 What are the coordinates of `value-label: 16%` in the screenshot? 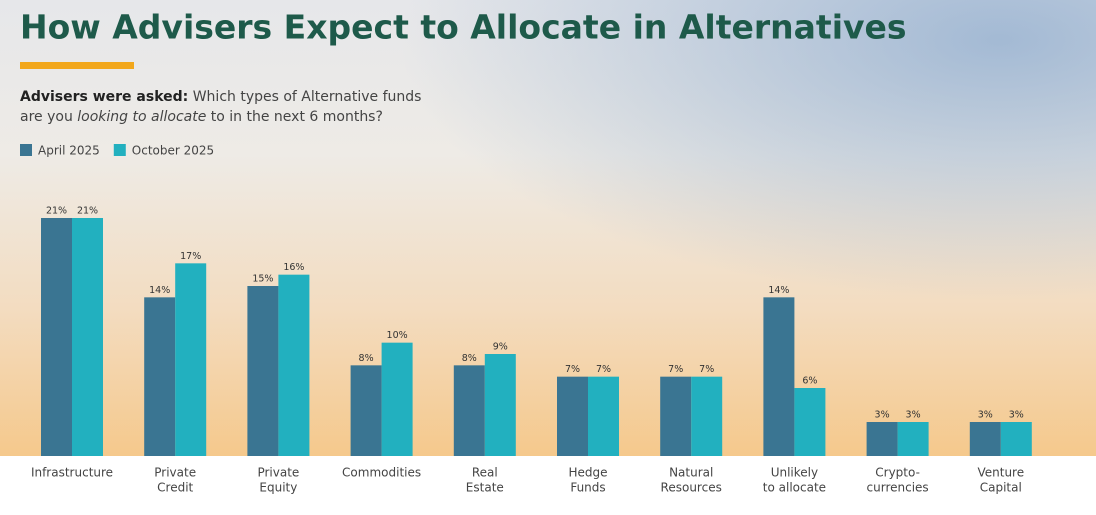 It's located at (293, 267).